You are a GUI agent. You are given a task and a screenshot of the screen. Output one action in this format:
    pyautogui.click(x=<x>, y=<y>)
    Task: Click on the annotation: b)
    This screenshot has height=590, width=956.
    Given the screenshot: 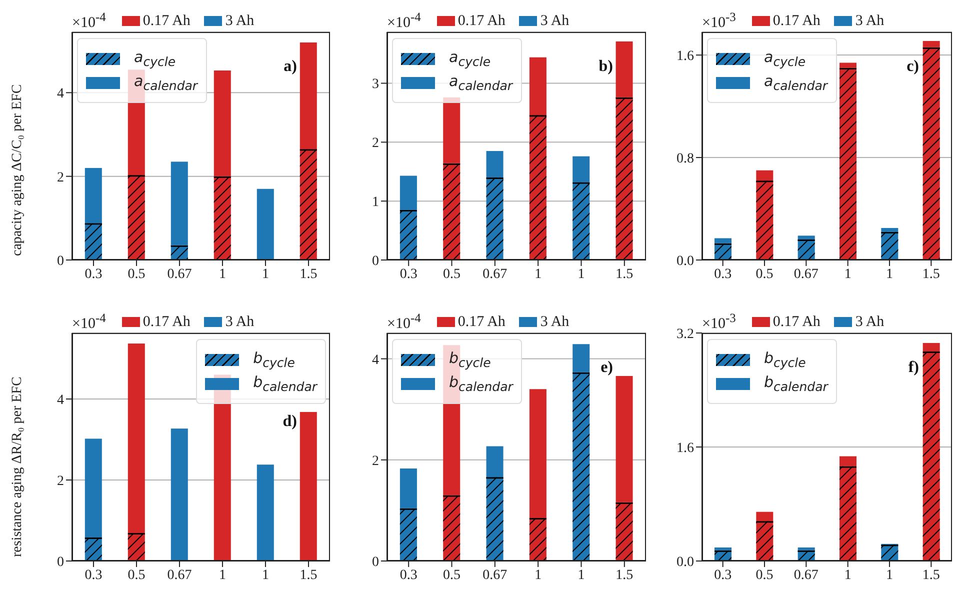 What is the action you would take?
    pyautogui.click(x=605, y=67)
    